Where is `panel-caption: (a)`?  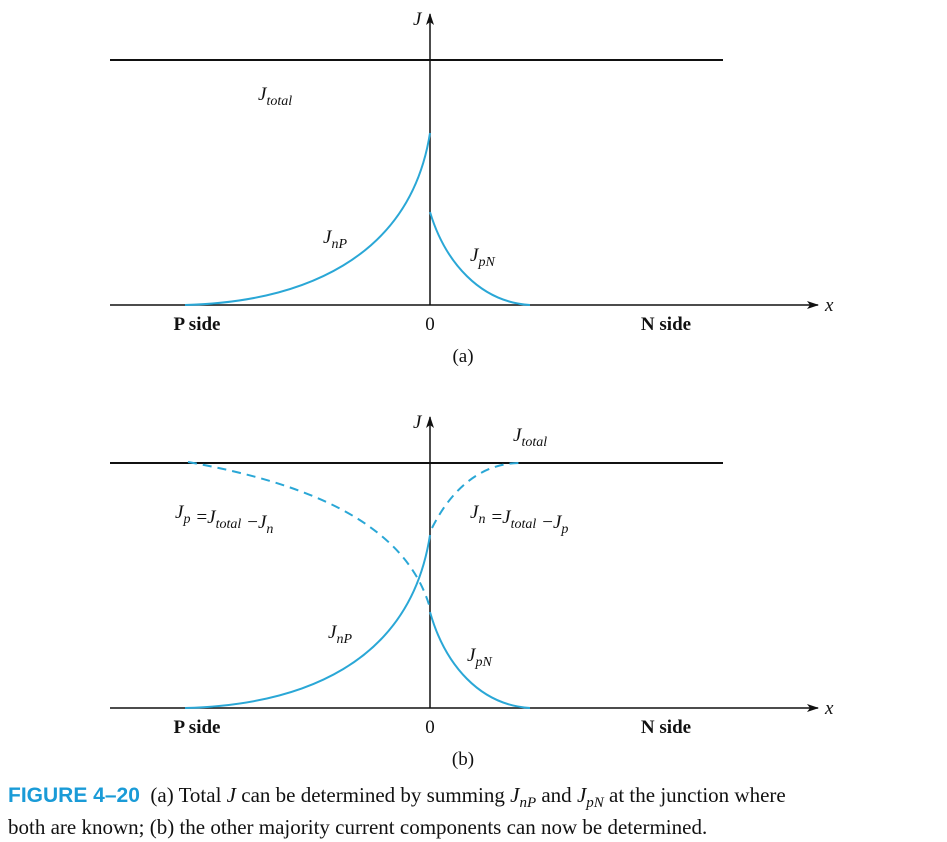 panel-caption: (a) is located at coordinates (462, 356).